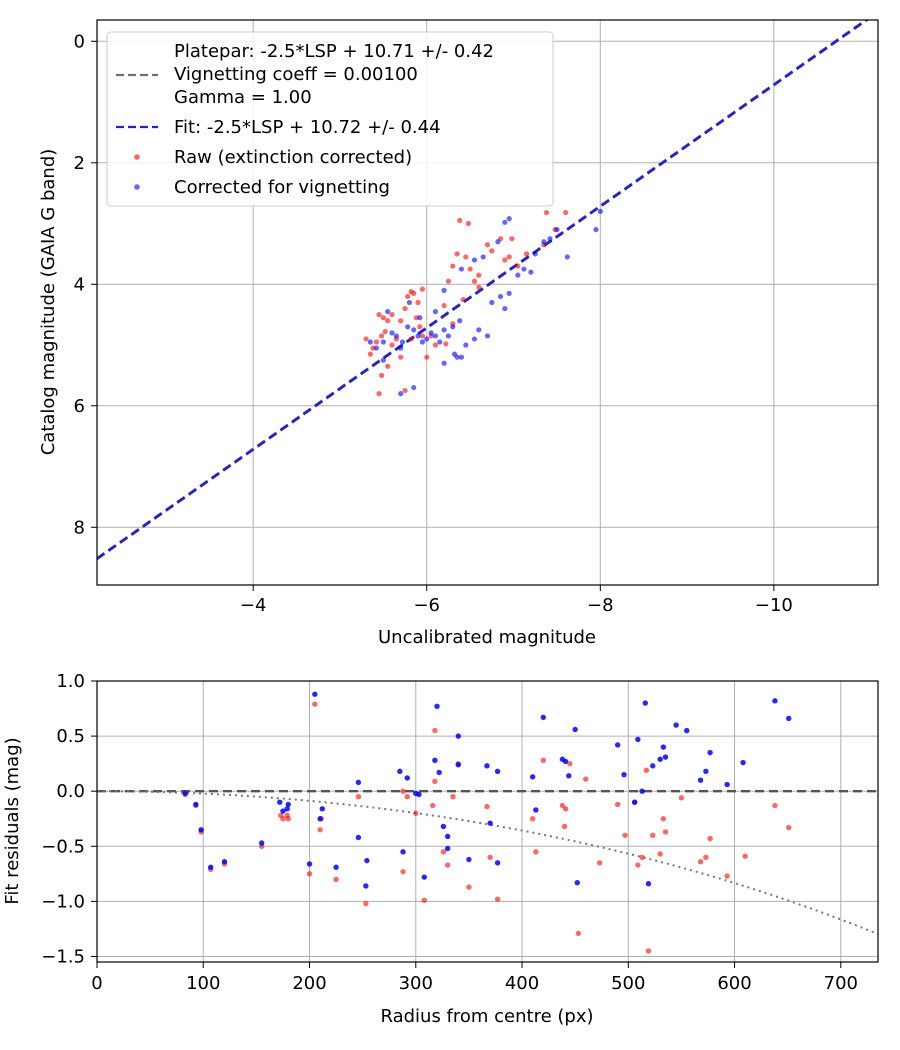  I want to click on bottom-y-tick-label: −1.5, so click(63, 956).